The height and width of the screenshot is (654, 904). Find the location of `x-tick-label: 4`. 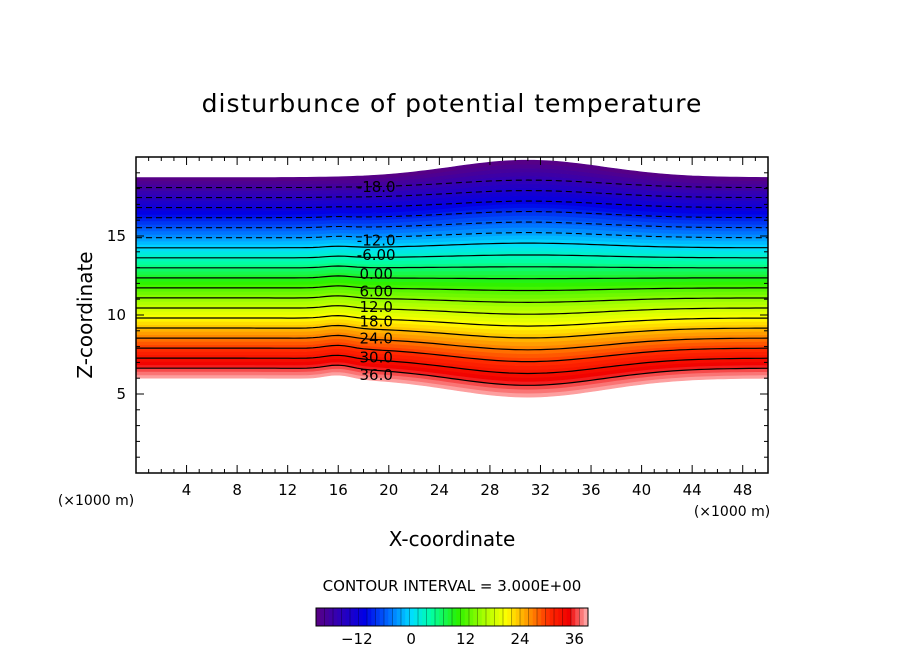

x-tick-label: 4 is located at coordinates (187, 490).